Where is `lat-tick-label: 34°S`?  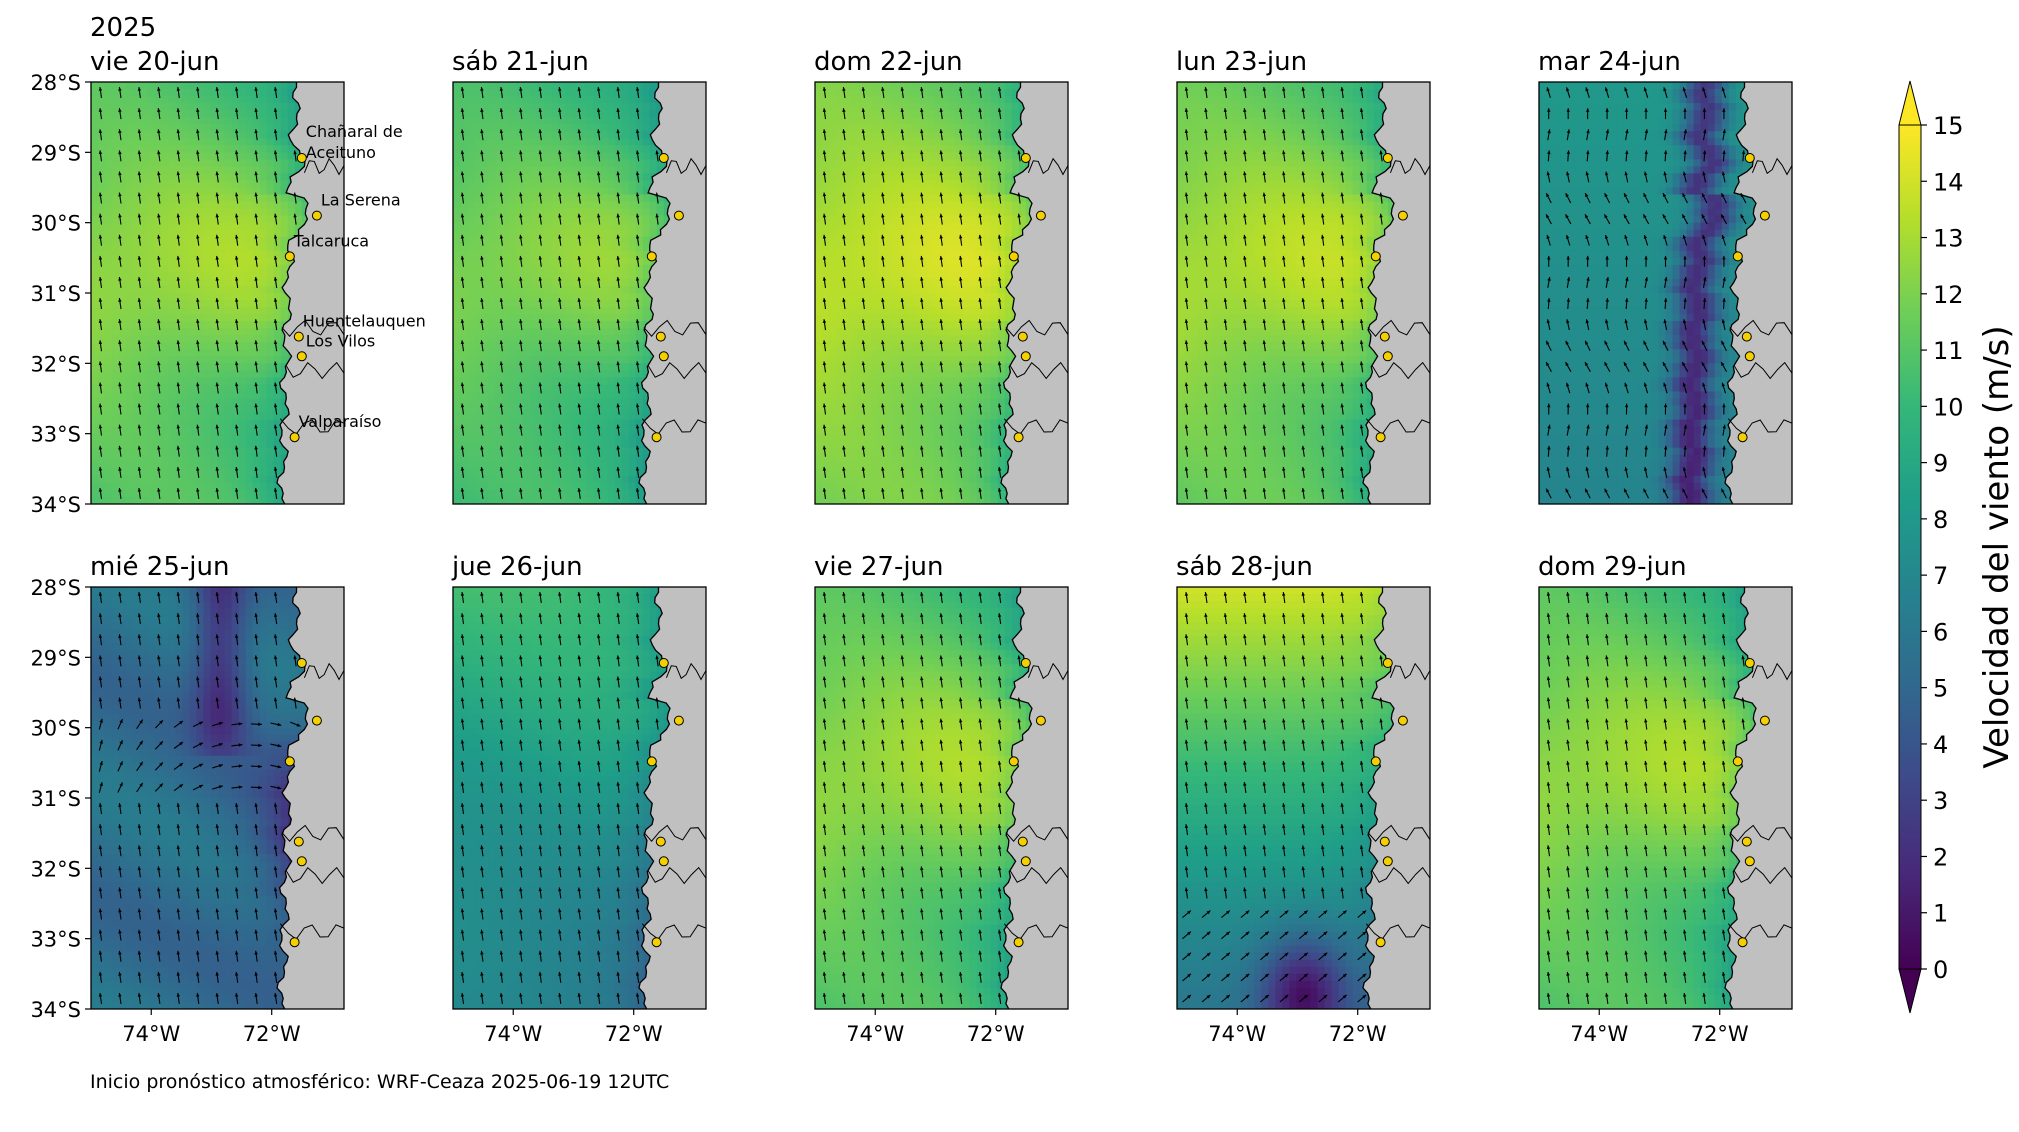
lat-tick-label: 34°S is located at coordinates (55, 505).